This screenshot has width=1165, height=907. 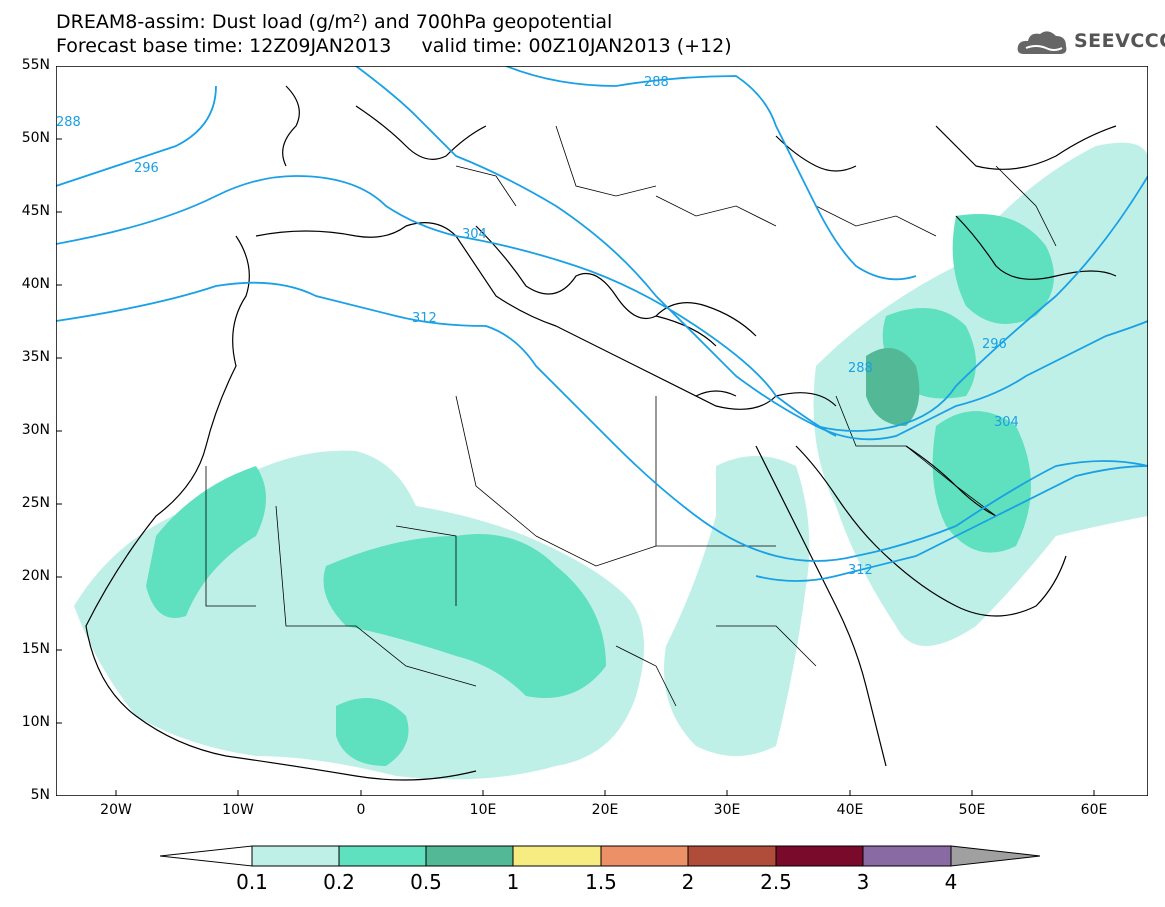 What do you see at coordinates (1042, 42) in the screenshot?
I see `cloud-logo-icon` at bounding box center [1042, 42].